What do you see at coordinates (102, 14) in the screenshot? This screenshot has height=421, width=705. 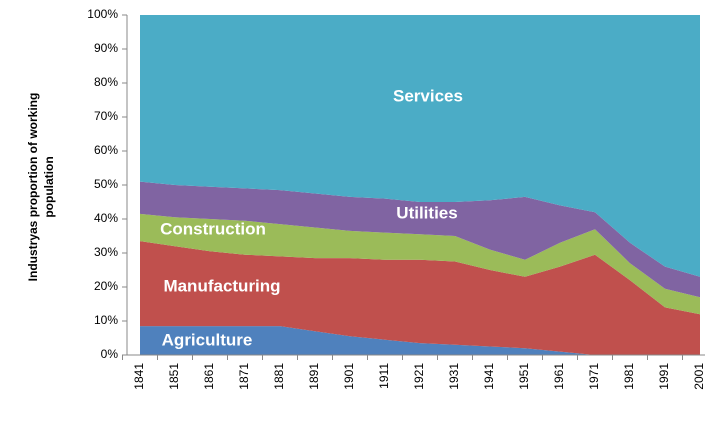 I see `y-tick-label: 100%` at bounding box center [102, 14].